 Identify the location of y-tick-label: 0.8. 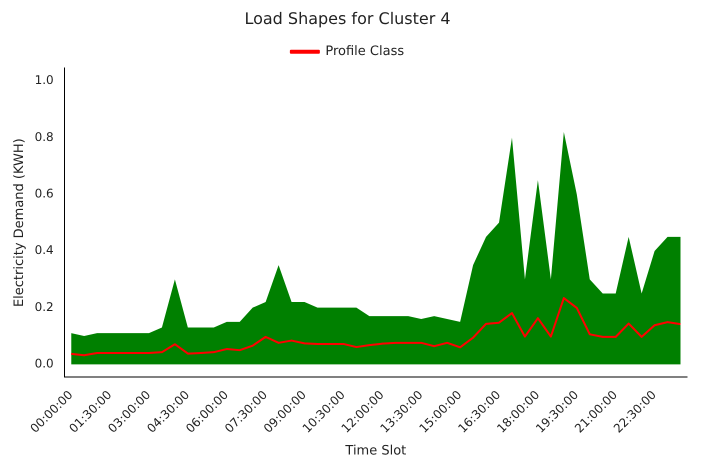
(44, 137).